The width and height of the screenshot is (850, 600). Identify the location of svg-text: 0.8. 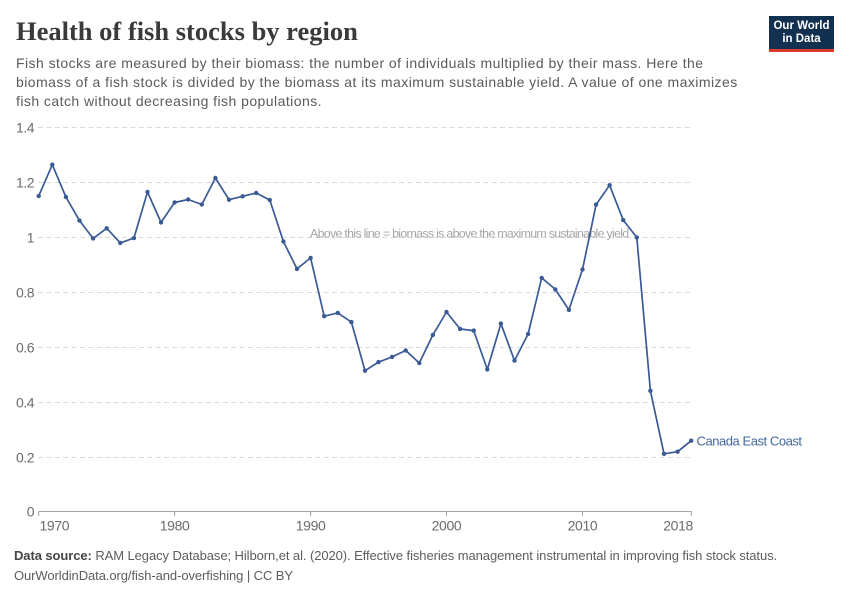
(25, 292).